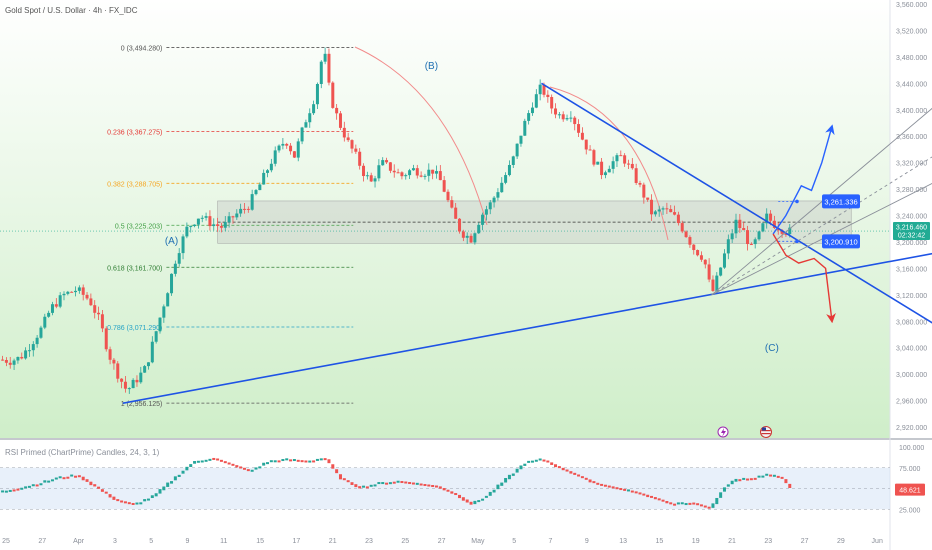 Image resolution: width=932 pixels, height=550 pixels. Describe the element at coordinates (911, 428) in the screenshot. I see `price-axis-tick: 2,920.000` at that location.